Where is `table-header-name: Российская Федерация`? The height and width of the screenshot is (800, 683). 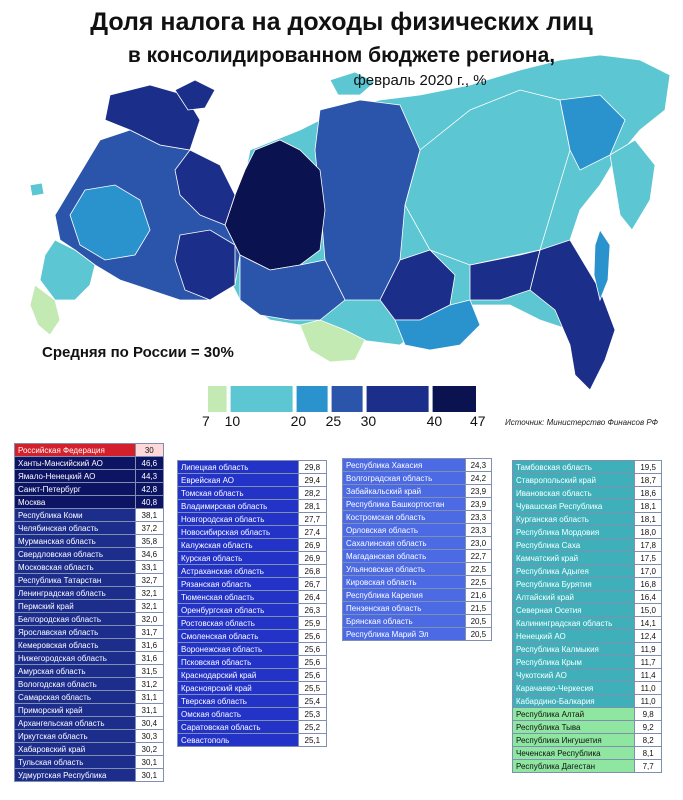 table-header-name: Российская Федерация is located at coordinates (75, 450).